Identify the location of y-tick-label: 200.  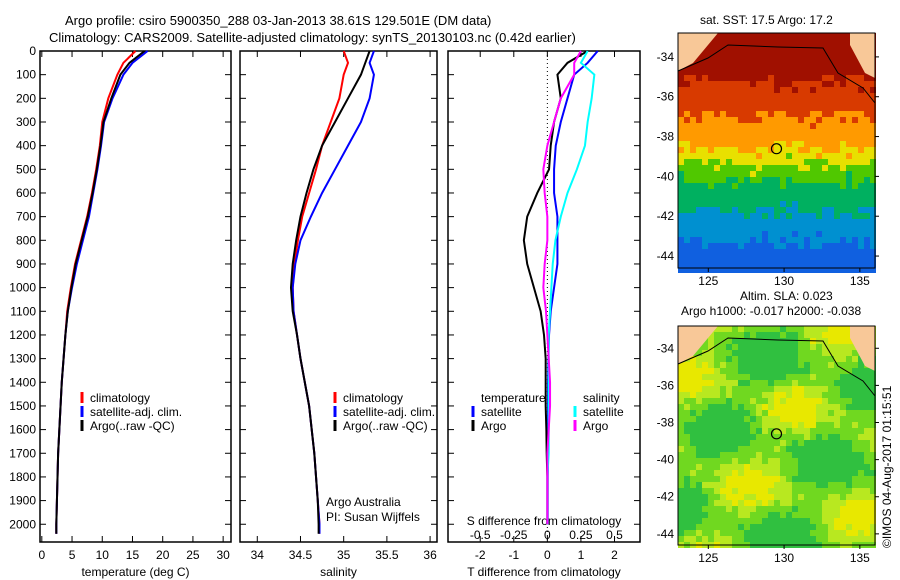
(26, 98).